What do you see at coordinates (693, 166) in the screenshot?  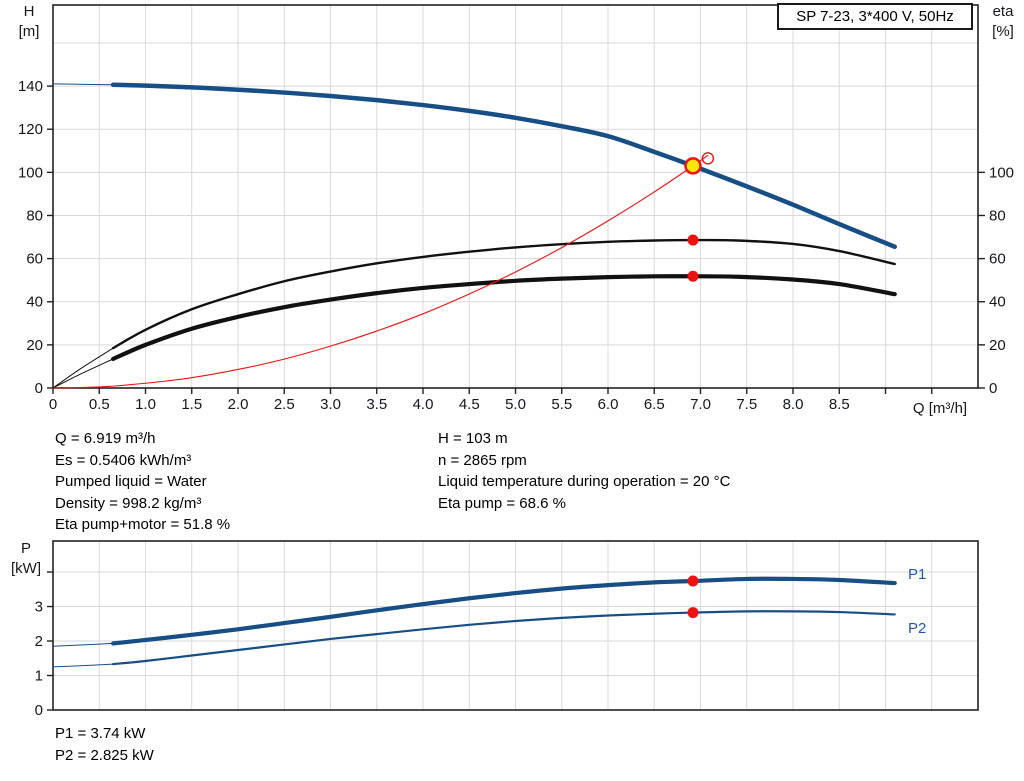 I see `duty-point-marker` at bounding box center [693, 166].